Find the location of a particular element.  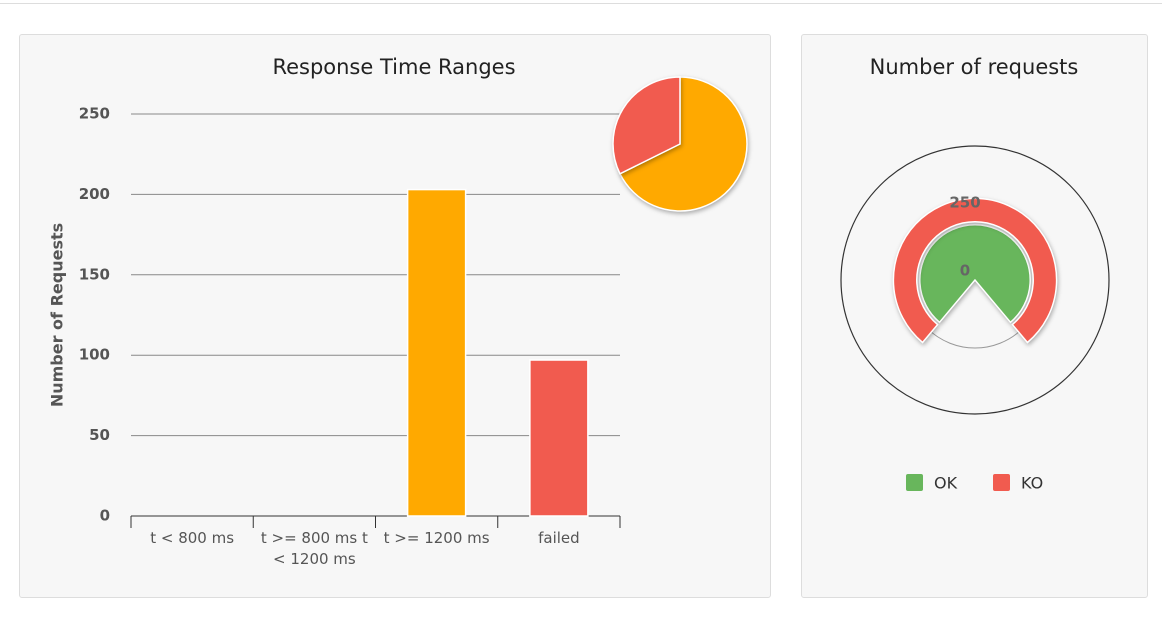

y-tick-label: 150 is located at coordinates (94, 274).